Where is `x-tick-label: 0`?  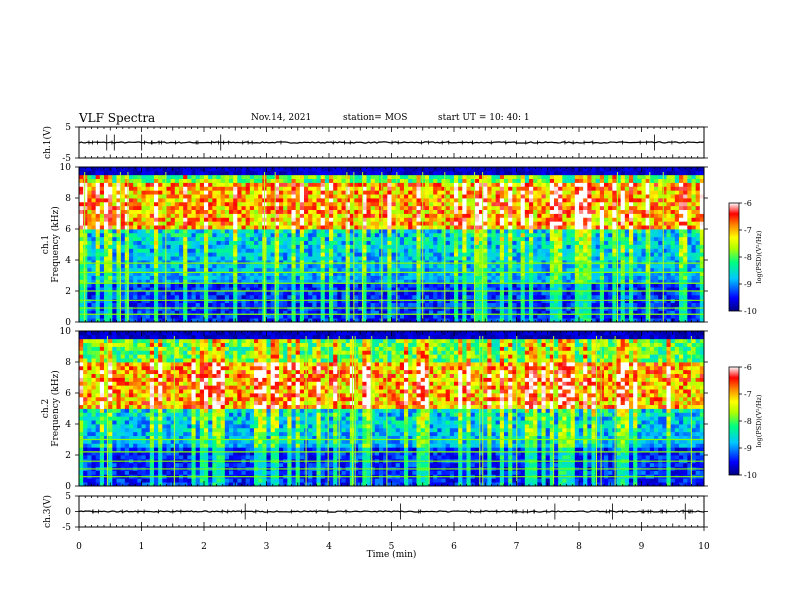 x-tick-label: 0 is located at coordinates (79, 547).